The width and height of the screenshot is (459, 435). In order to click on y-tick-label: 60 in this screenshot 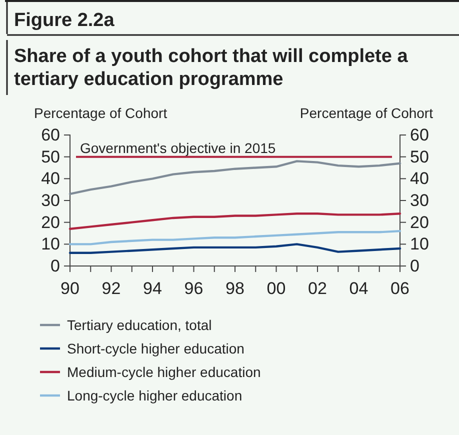, I will do `click(50, 134)`.